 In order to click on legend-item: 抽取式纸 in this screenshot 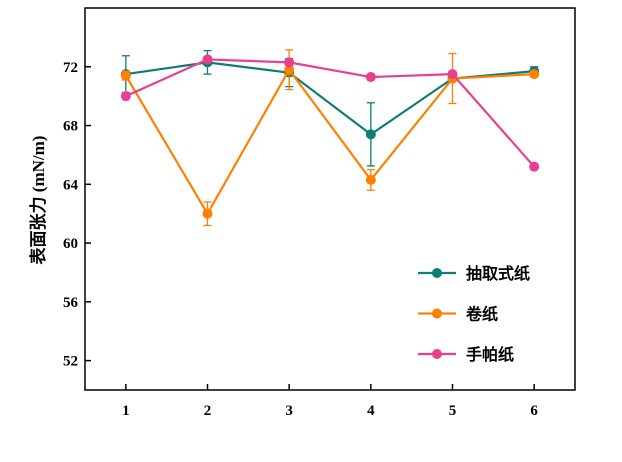, I will do `click(474, 273)`.